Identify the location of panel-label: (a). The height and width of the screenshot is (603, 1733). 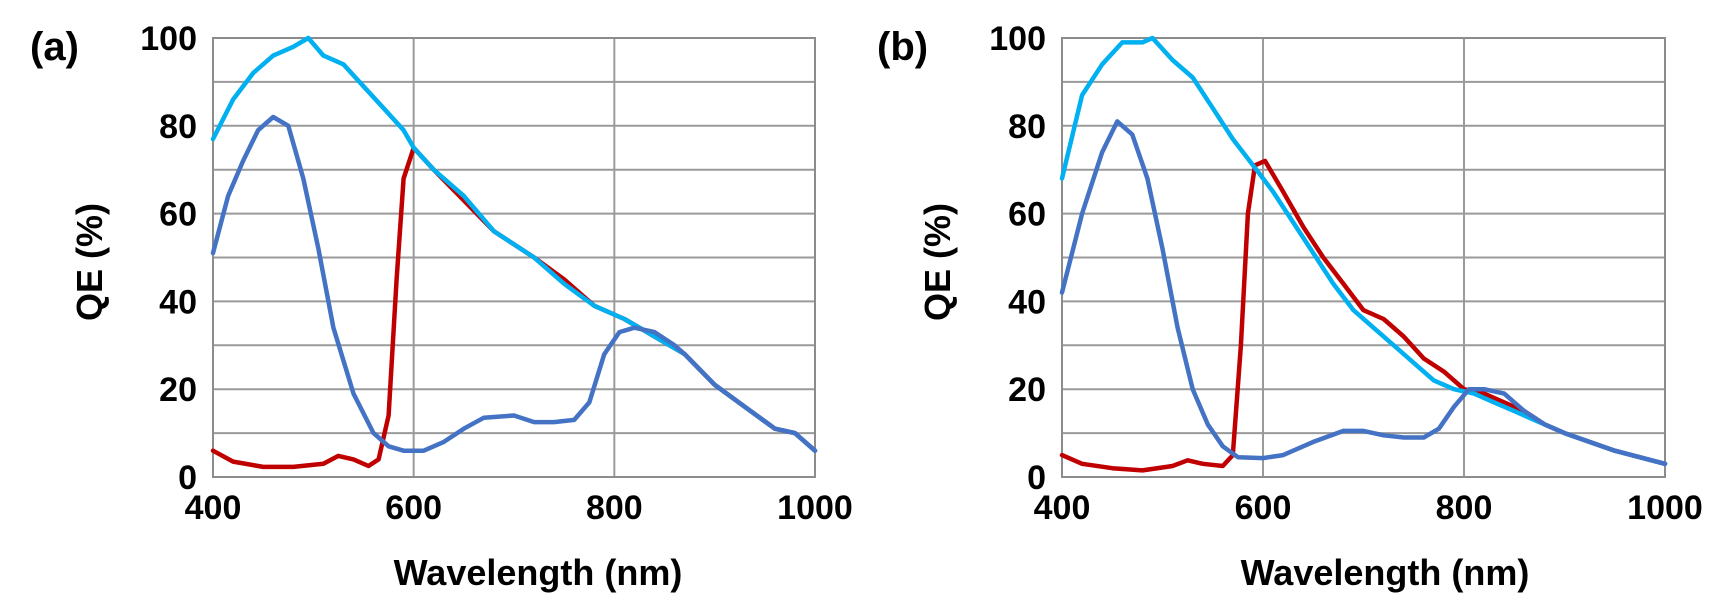
(54, 47).